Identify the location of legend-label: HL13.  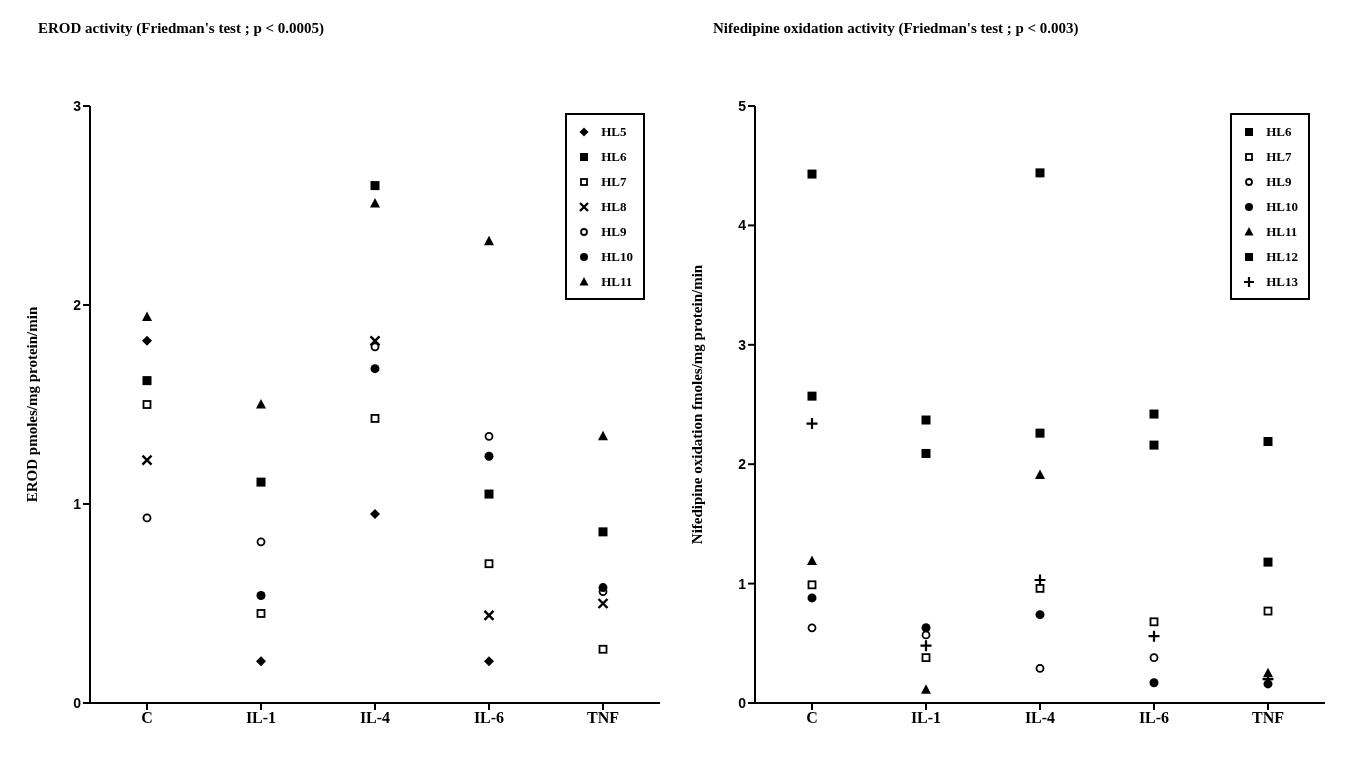
(1282, 281).